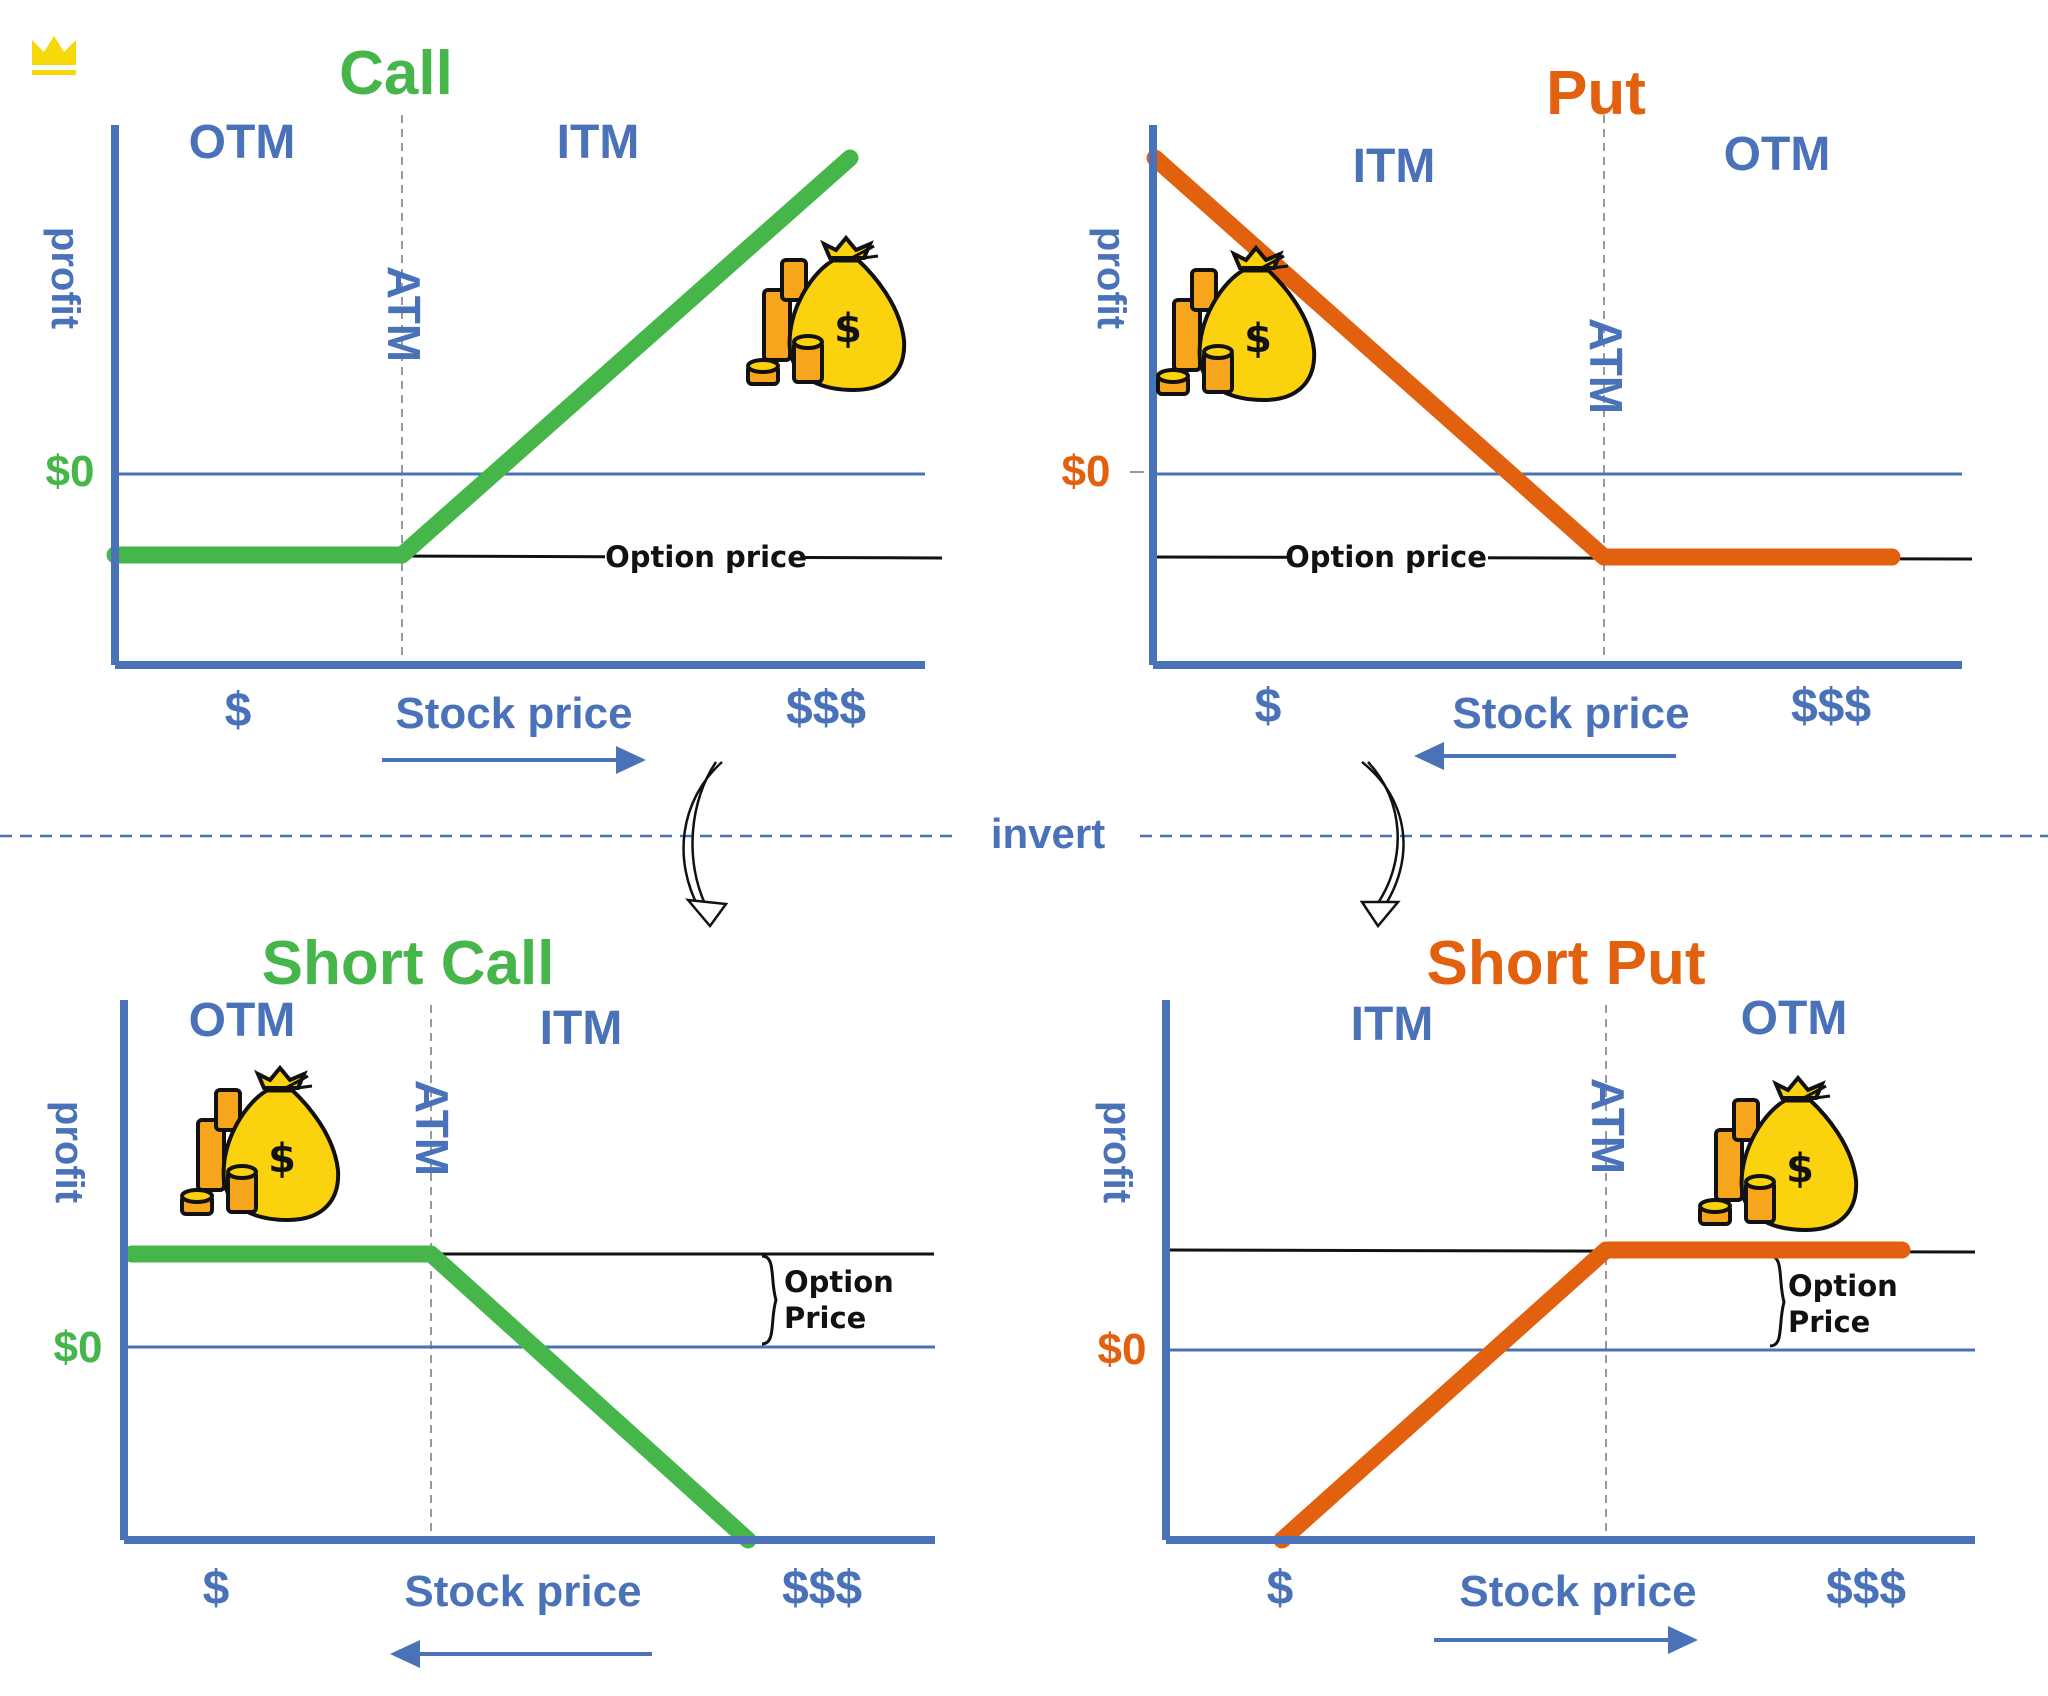  I want to click on short-call-title: Short Call, so click(408, 963).